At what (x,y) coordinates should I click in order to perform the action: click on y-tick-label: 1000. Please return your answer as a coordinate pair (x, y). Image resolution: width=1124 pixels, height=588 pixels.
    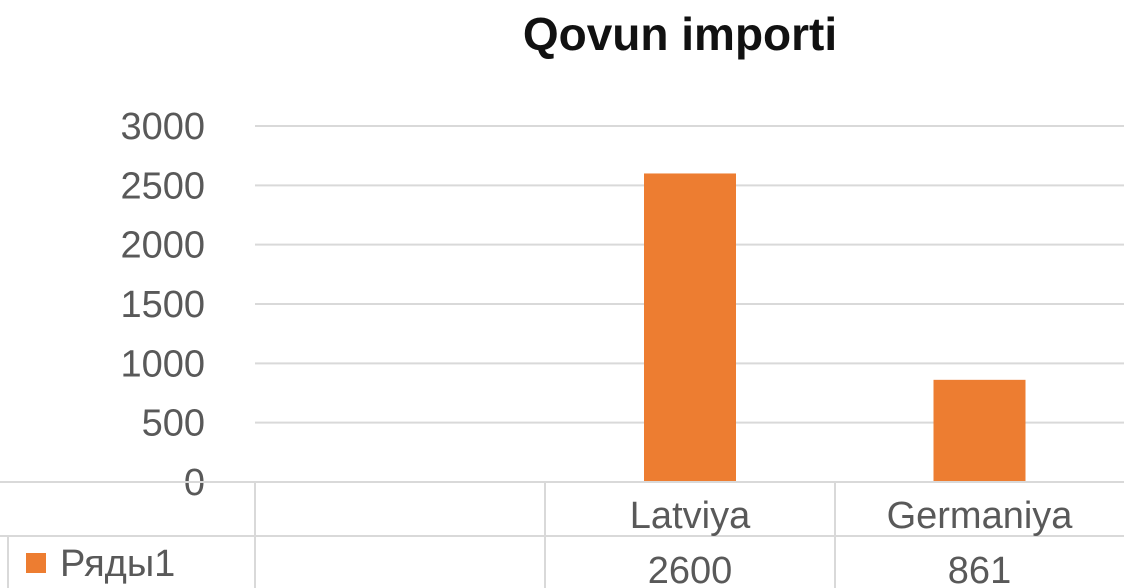
    Looking at the image, I should click on (162, 364).